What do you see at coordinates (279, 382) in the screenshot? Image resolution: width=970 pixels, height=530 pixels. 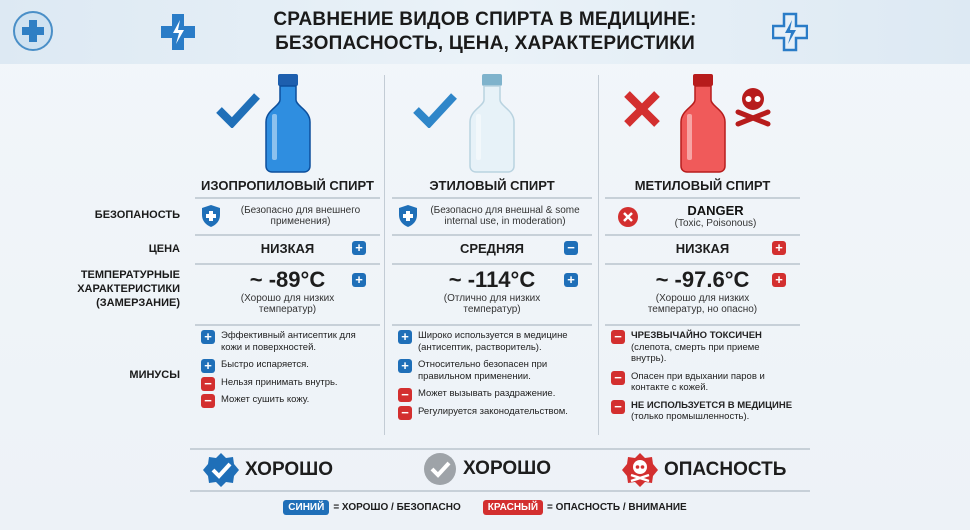 I see `item-text: Нельзя принимать внутрь.` at bounding box center [279, 382].